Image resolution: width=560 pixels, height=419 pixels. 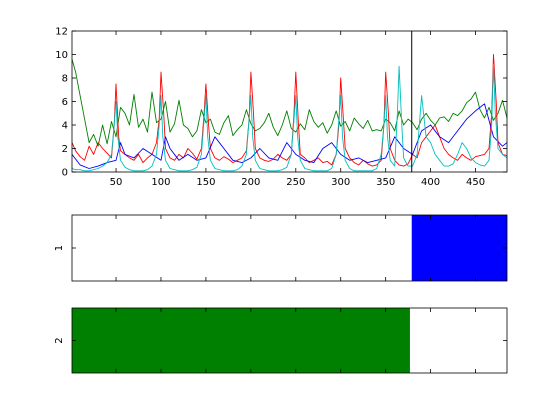 I want to click on state-2-panel: 2, so click(x=281, y=340).